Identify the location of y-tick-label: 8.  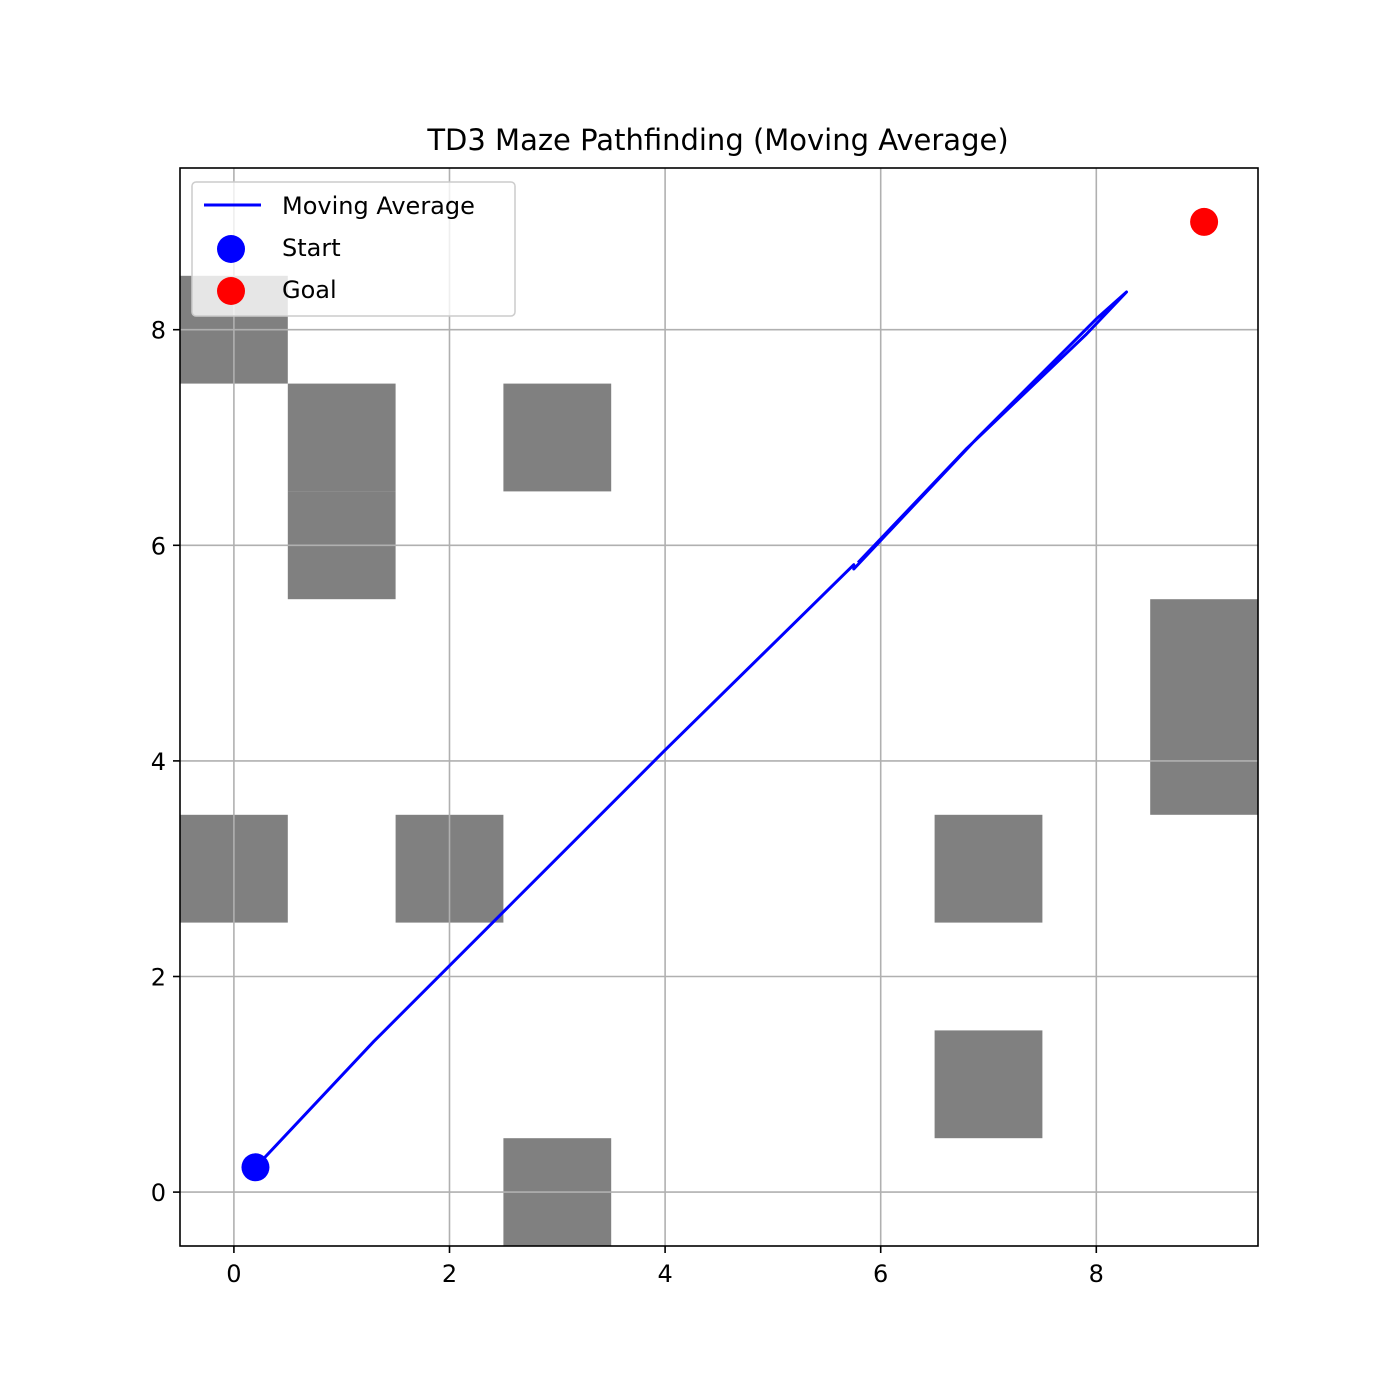
(158, 331).